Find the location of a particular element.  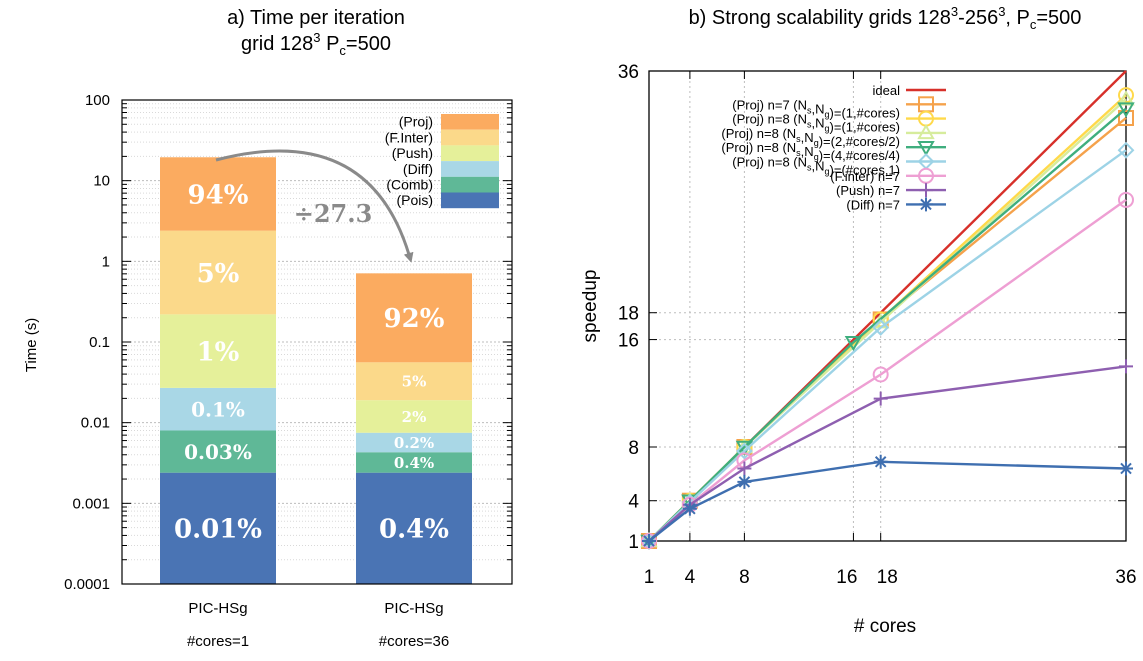

chart-b-y-tick-label: 1 is located at coordinates (633, 542).